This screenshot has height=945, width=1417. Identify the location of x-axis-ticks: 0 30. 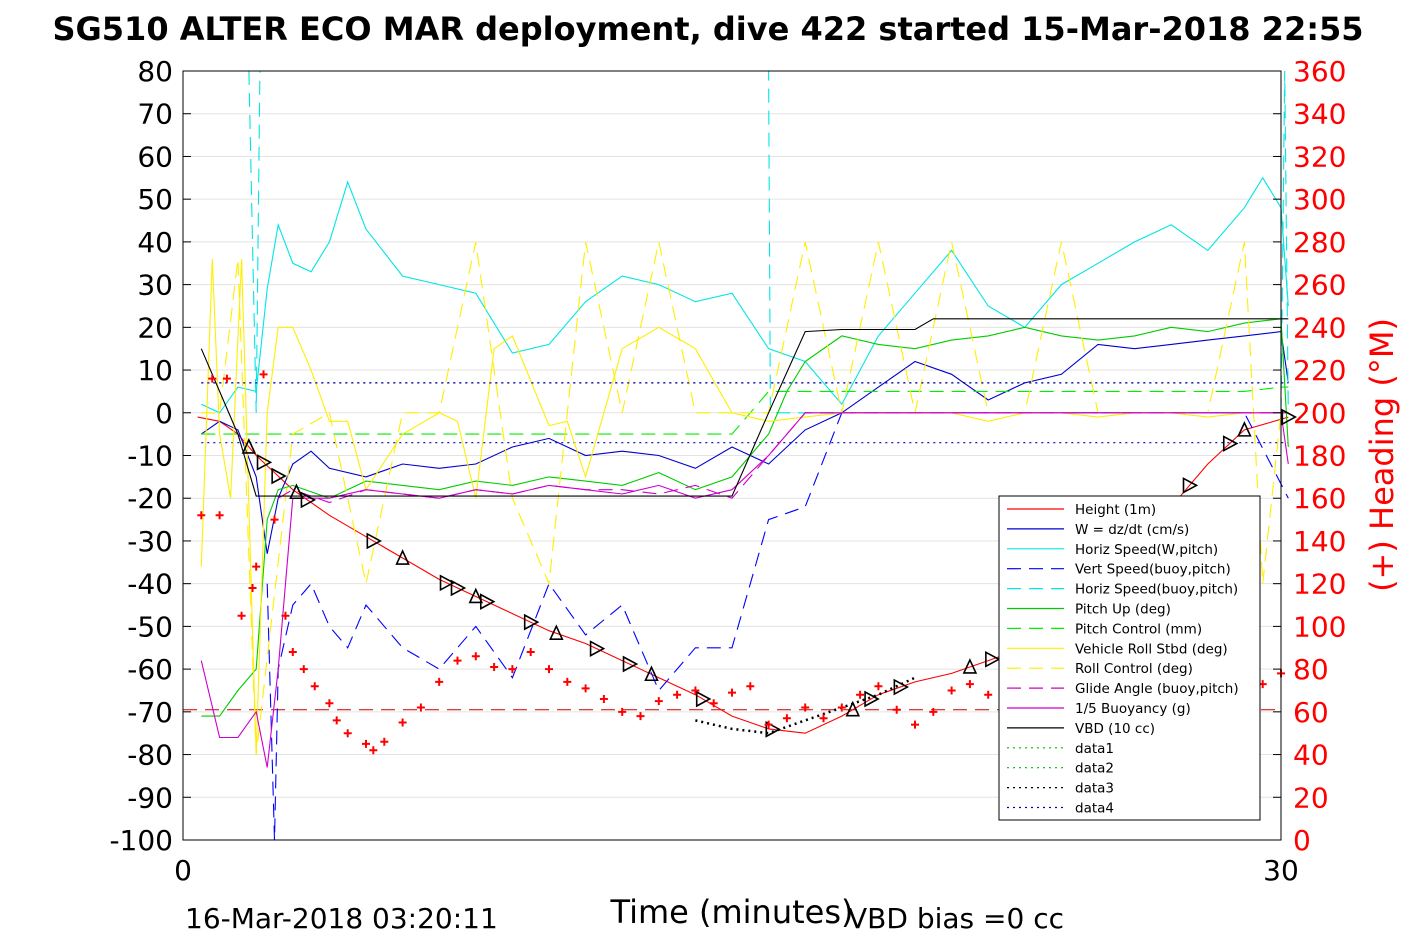
(736, 870).